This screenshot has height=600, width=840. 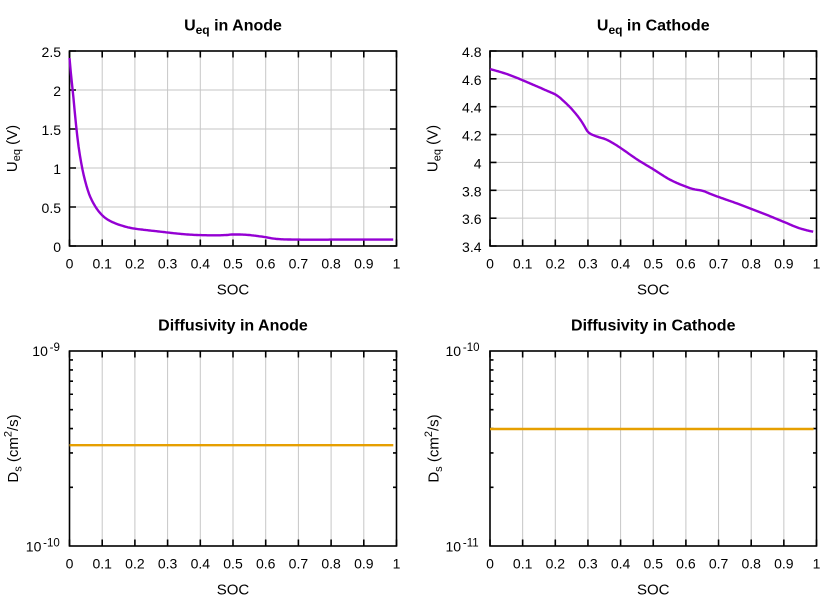 I want to click on svg-text: 3.8, so click(x=472, y=191).